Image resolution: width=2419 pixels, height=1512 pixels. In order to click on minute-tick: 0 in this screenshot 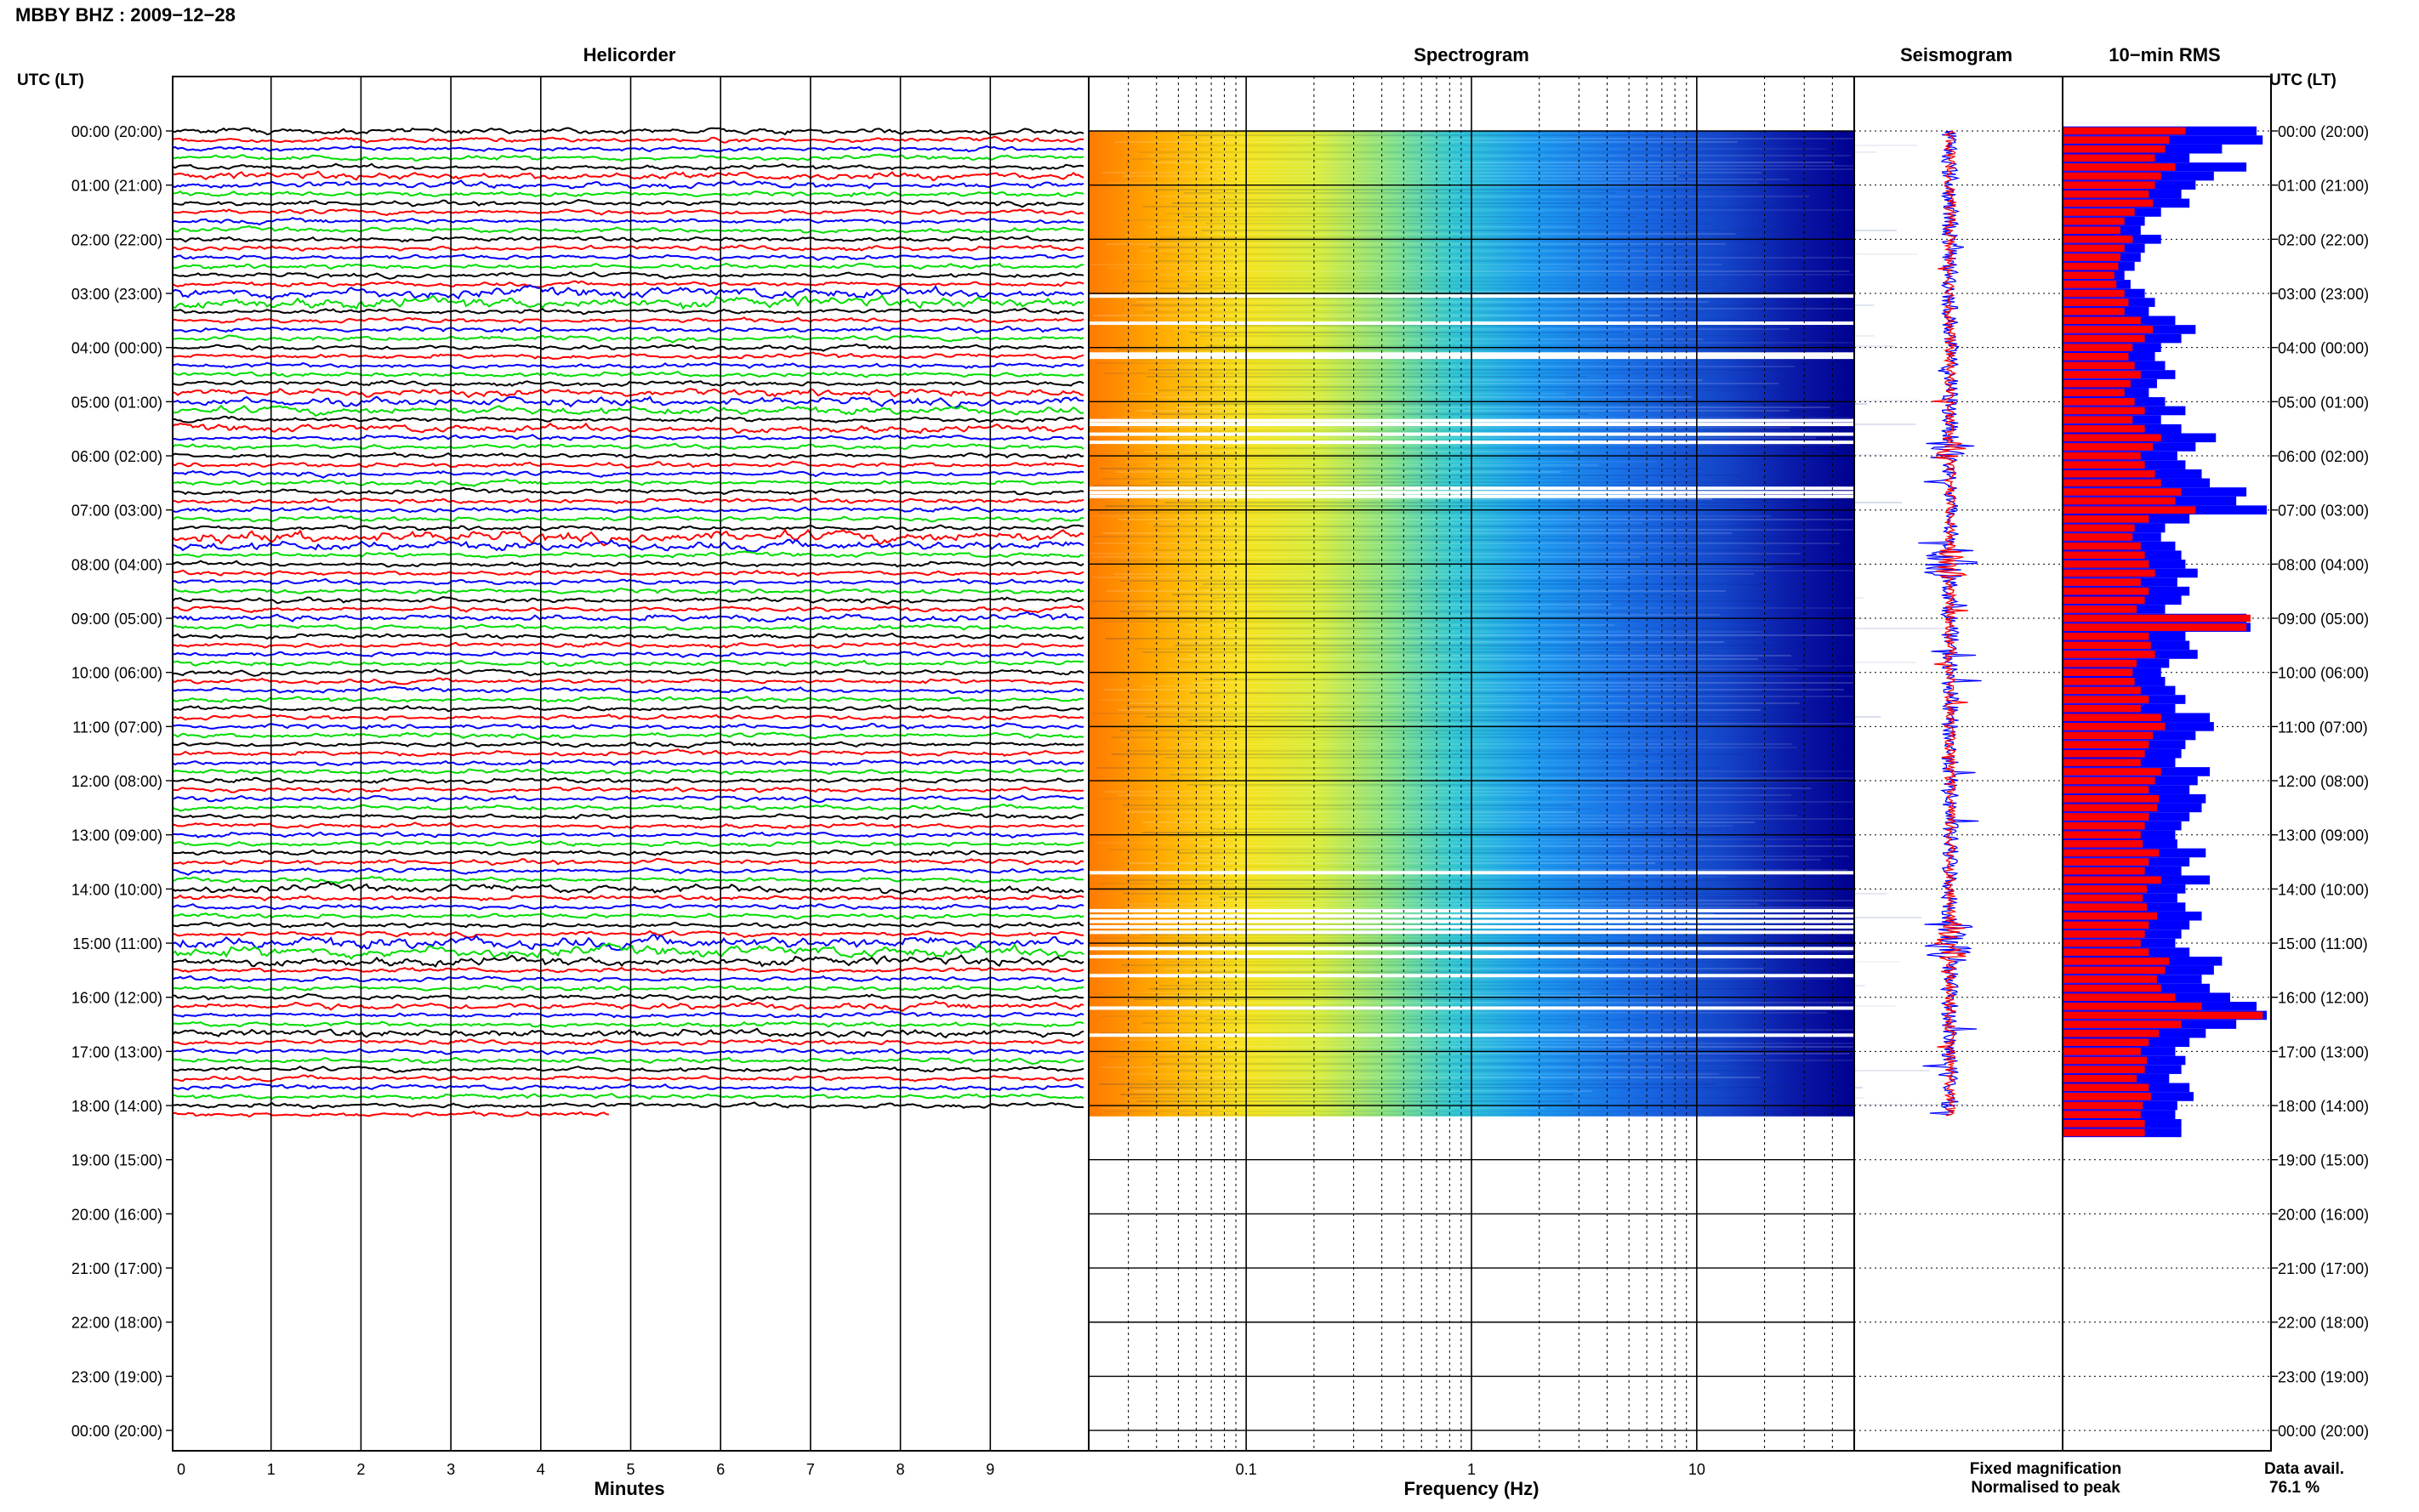, I will do `click(181, 1469)`.